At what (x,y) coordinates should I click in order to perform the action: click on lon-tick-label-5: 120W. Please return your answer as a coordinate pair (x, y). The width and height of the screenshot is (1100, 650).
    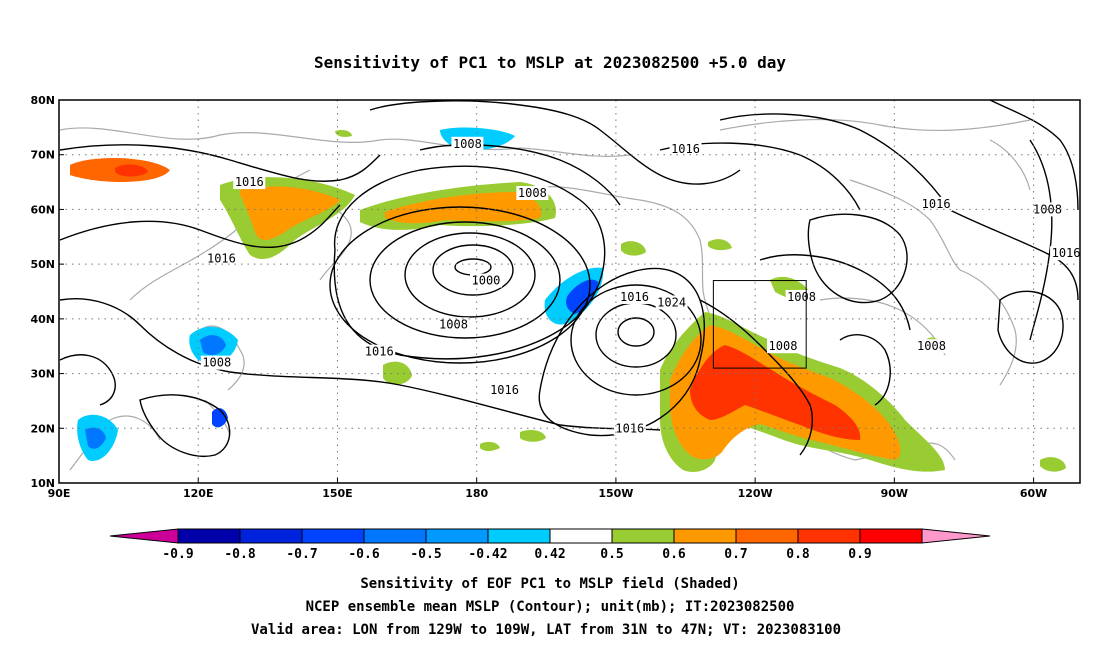
    Looking at the image, I should click on (755, 493).